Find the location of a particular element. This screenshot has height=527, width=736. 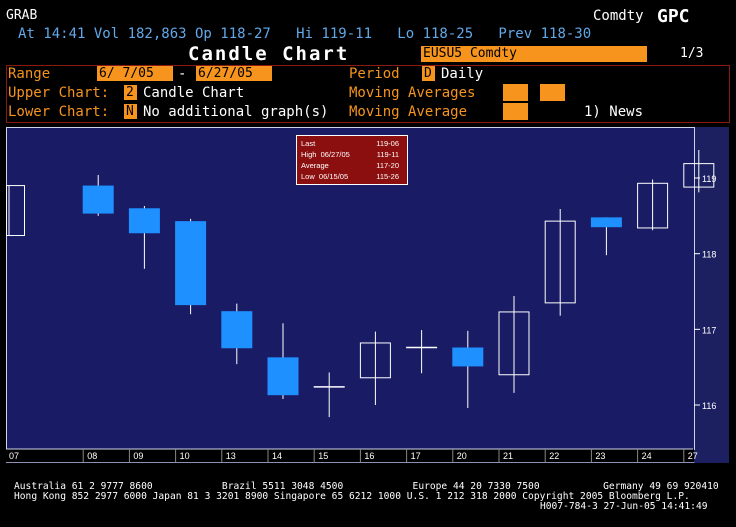

lower-chart-code-field: N is located at coordinates (130, 111).